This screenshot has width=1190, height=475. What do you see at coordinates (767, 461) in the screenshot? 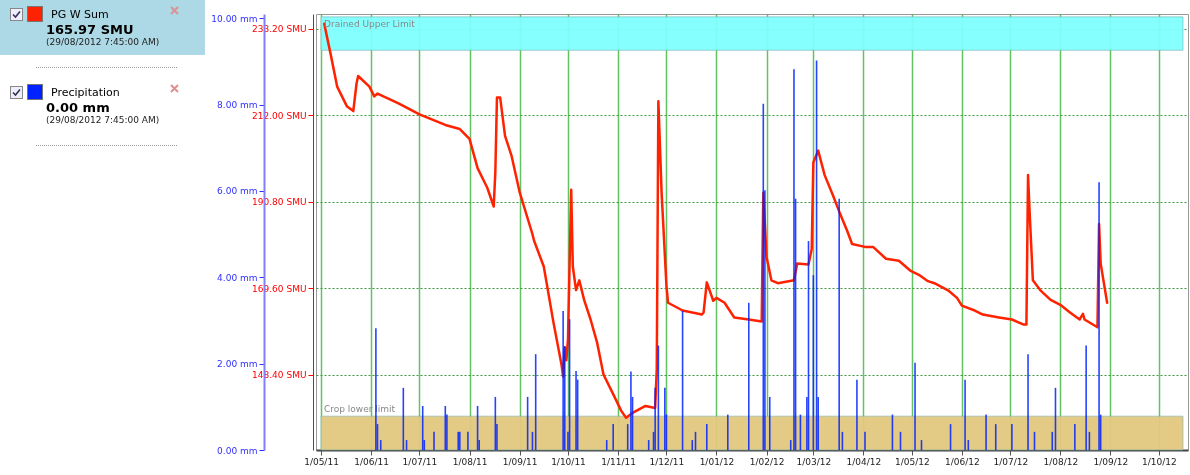
I see `x-tick-label: 1/02/12` at bounding box center [767, 461].